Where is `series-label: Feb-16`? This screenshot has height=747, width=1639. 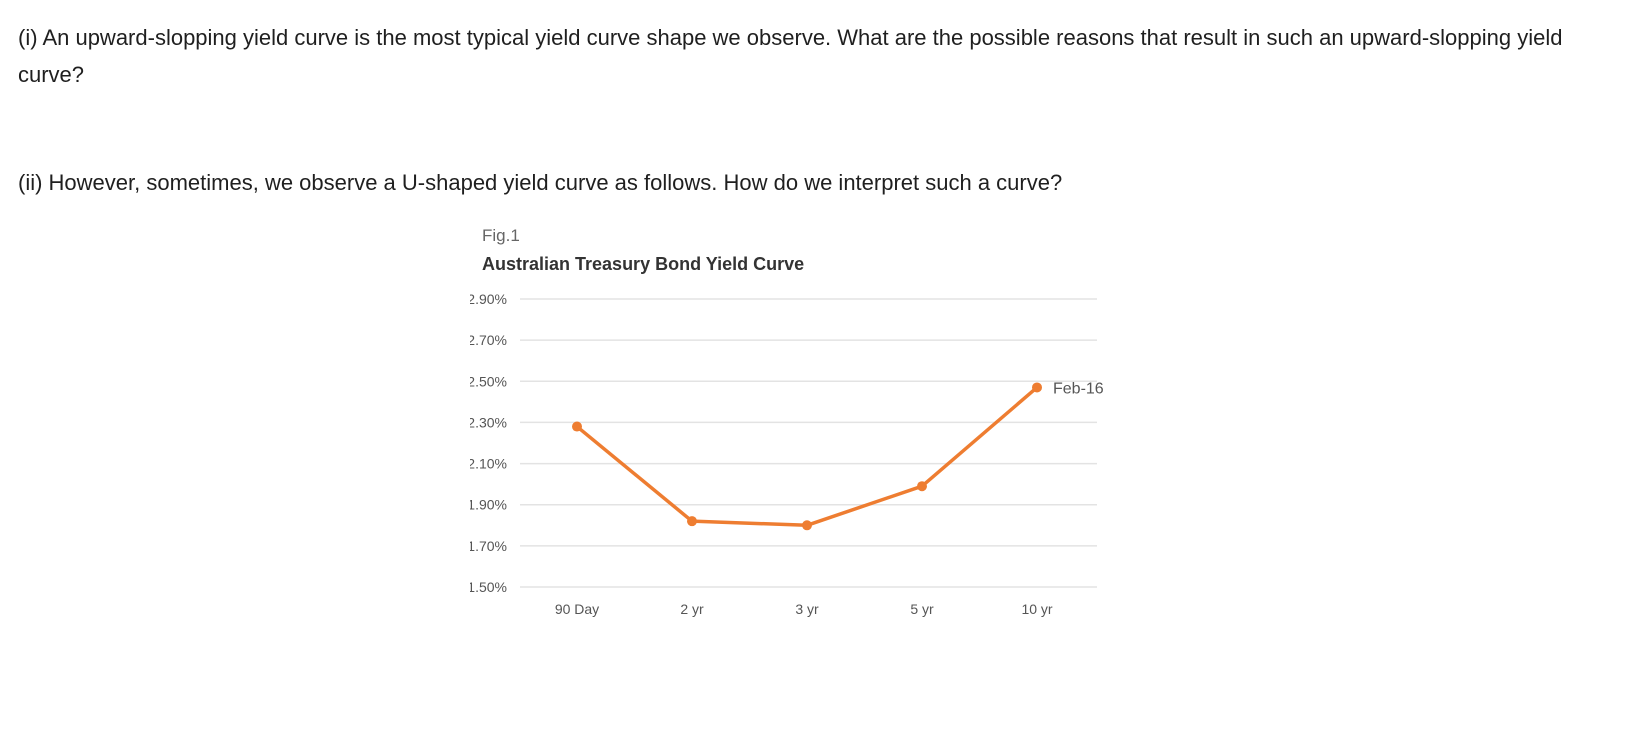
series-label: Feb-16 is located at coordinates (1078, 388).